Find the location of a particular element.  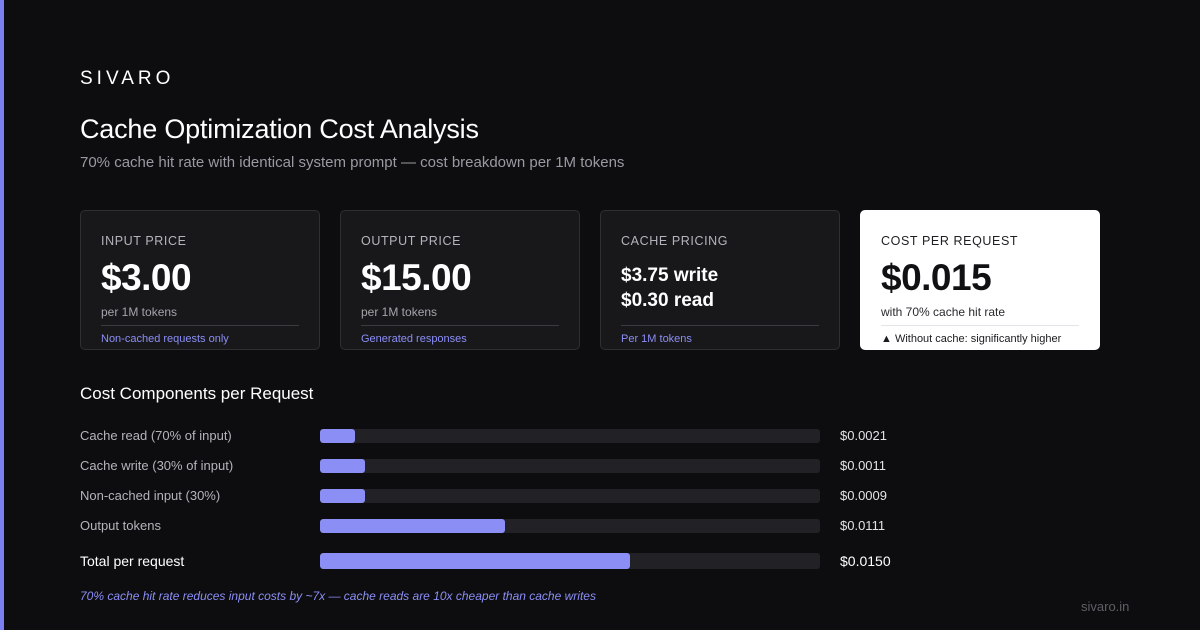

card-label: COST PER REQUEST is located at coordinates (950, 241).